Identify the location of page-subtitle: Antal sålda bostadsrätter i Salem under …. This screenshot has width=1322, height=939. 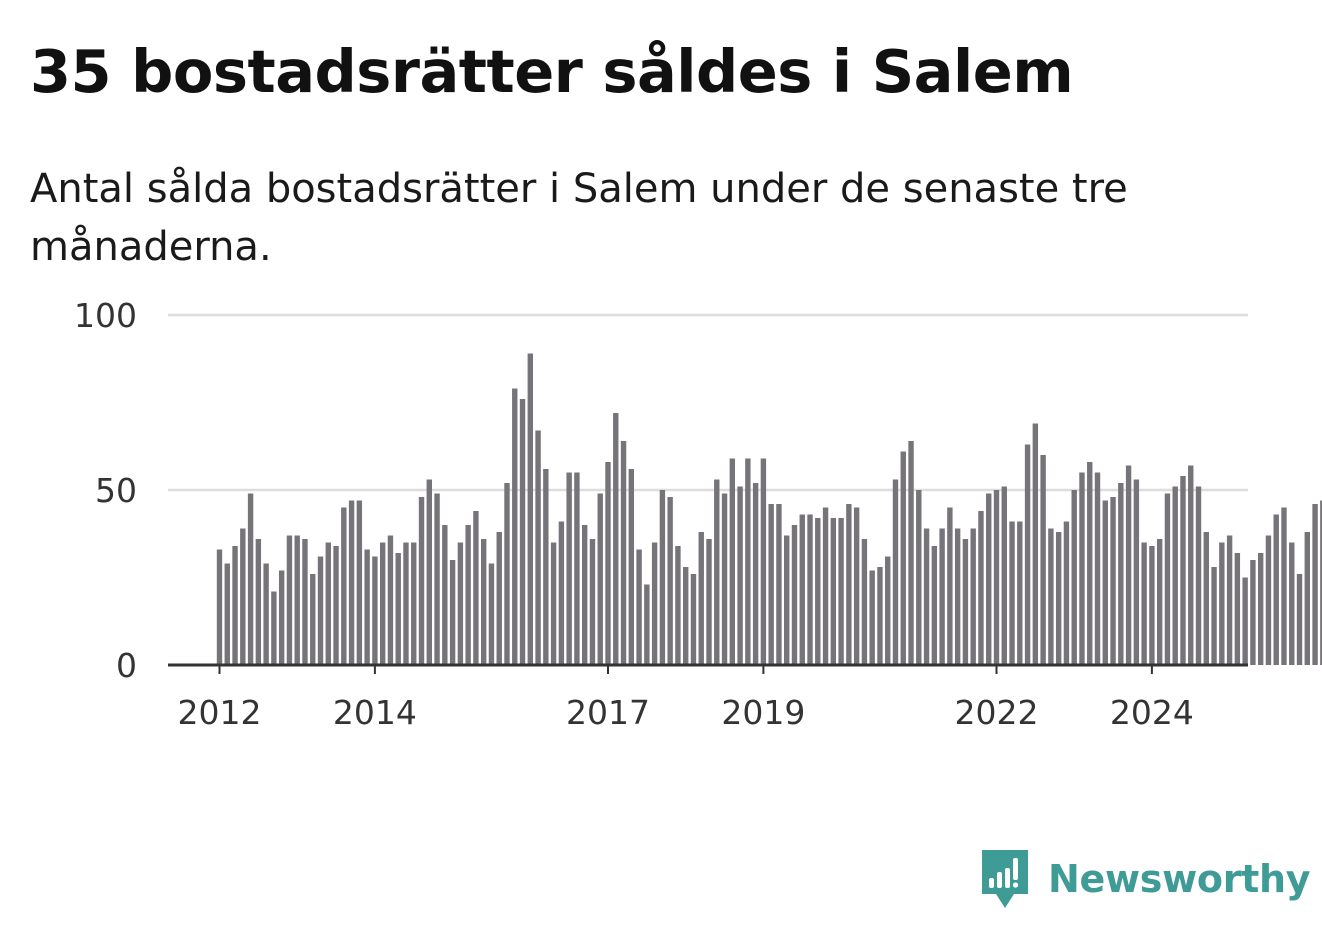
(579, 218).